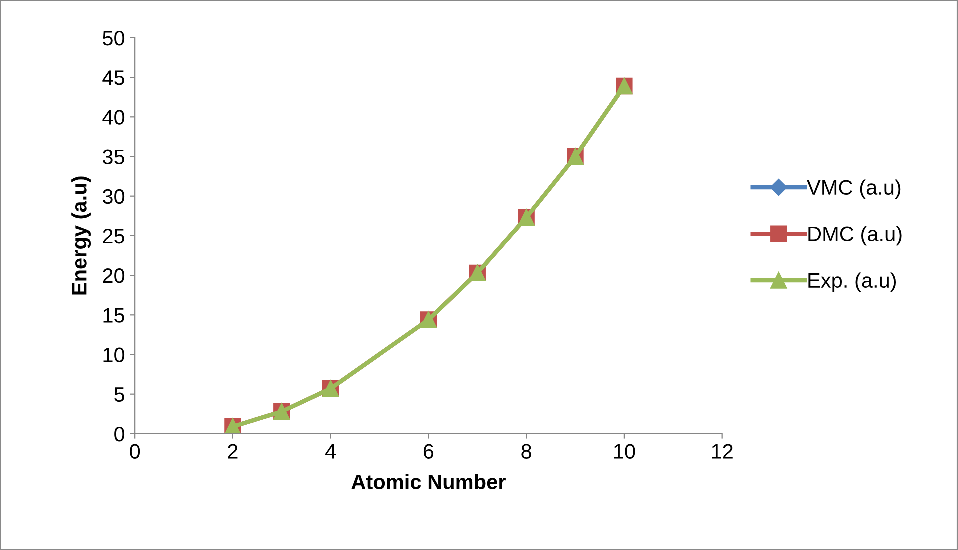 The width and height of the screenshot is (958, 550). Describe the element at coordinates (429, 482) in the screenshot. I see `x-axis-title: Atomic Number` at that location.